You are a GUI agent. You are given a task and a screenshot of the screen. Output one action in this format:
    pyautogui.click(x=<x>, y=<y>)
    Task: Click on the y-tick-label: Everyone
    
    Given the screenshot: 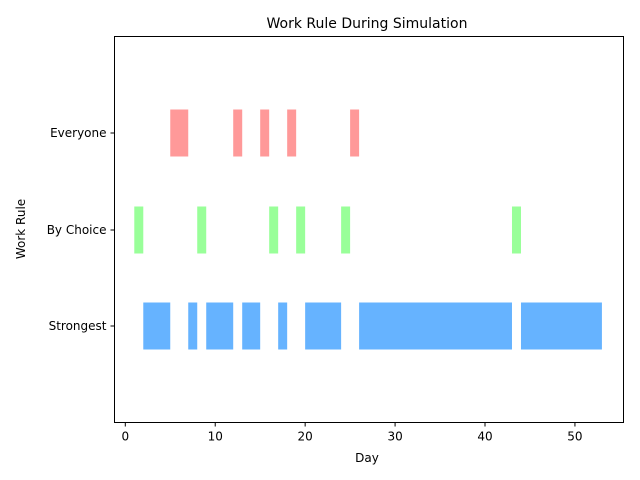 What is the action you would take?
    pyautogui.click(x=78, y=133)
    